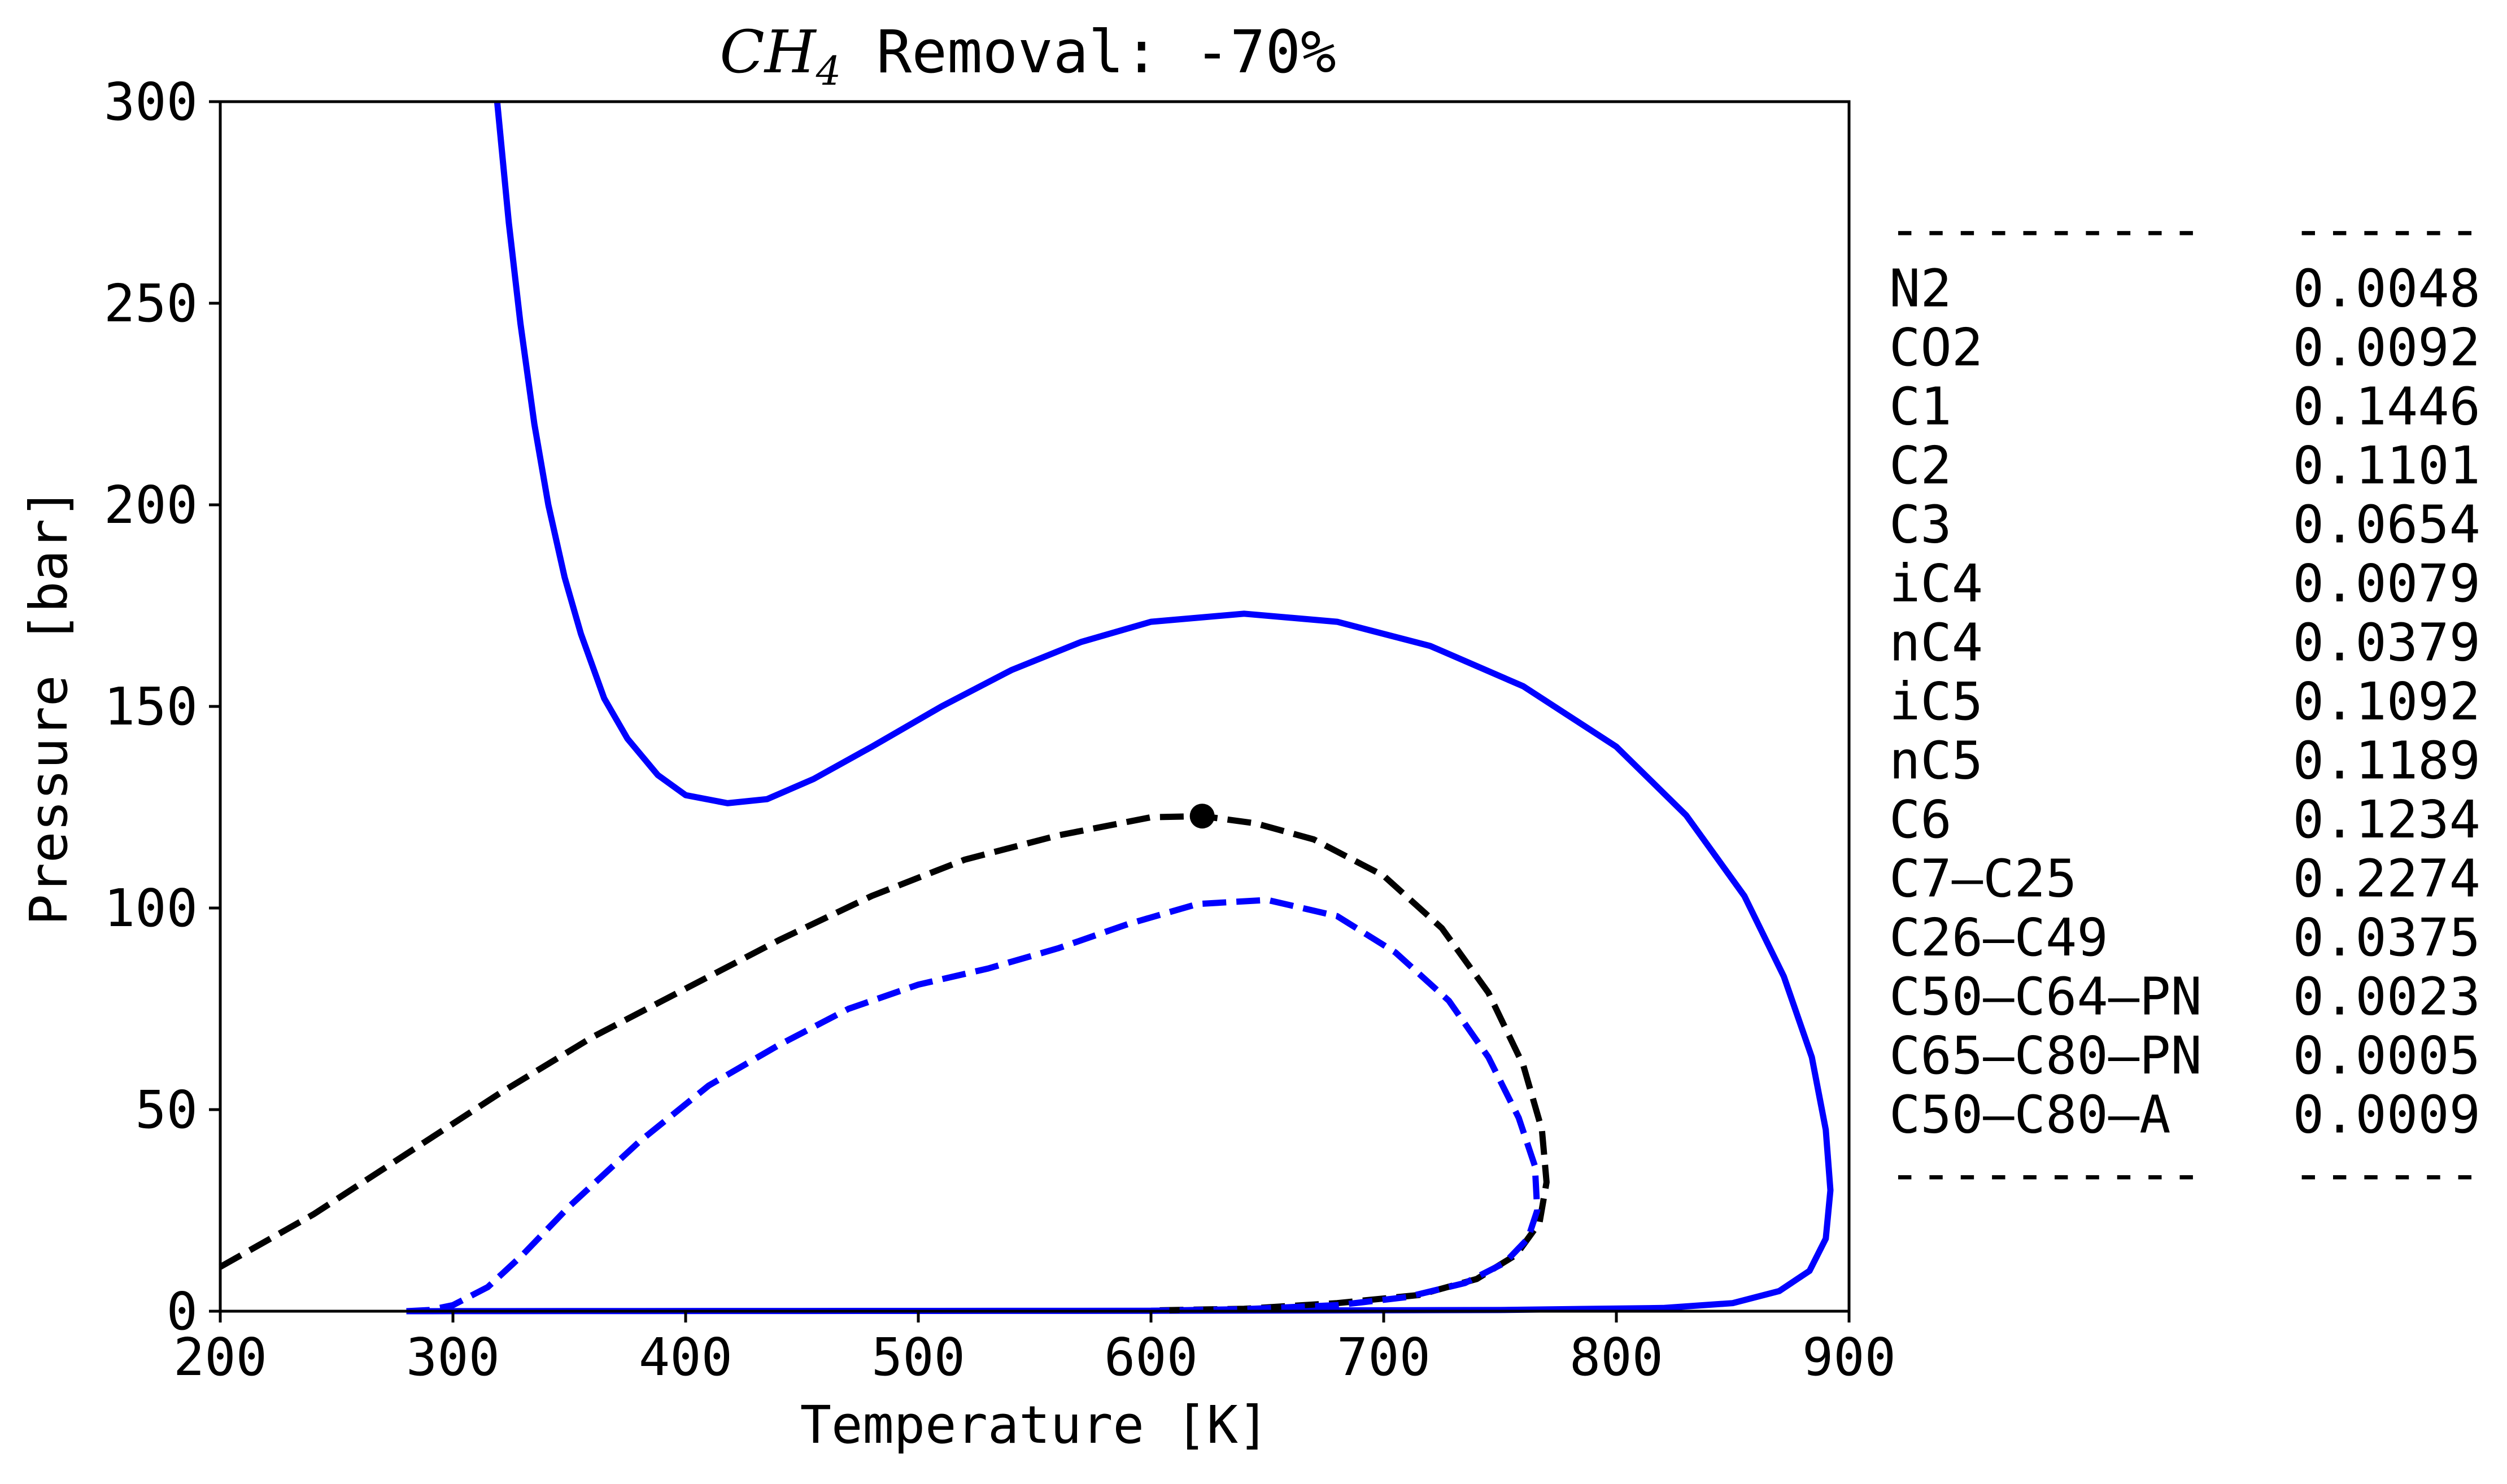  What do you see at coordinates (151, 102) in the screenshot?
I see `y-tick-label: 300` at bounding box center [151, 102].